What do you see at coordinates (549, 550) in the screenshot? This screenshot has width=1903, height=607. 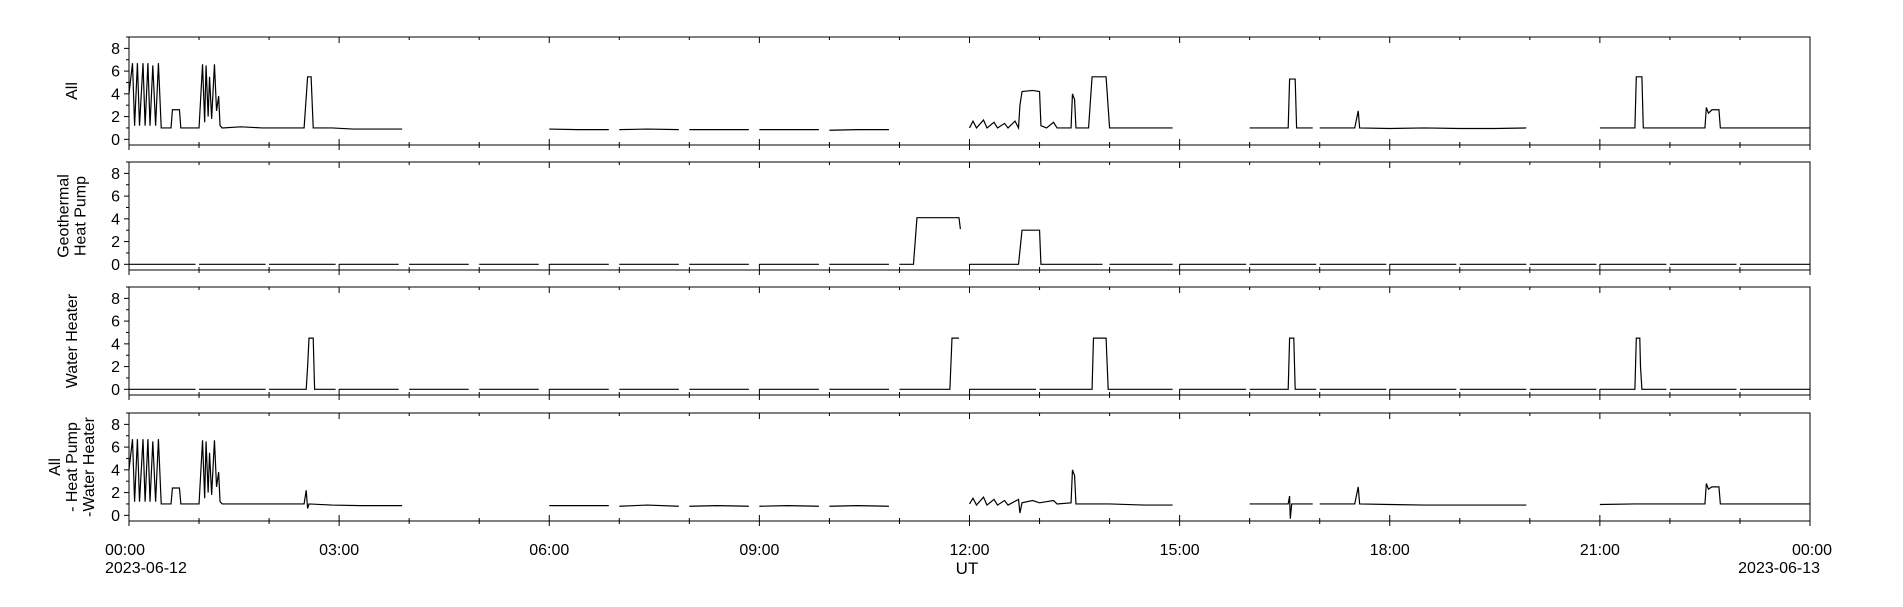 I see `x-tick-label: 06:00` at bounding box center [549, 550].